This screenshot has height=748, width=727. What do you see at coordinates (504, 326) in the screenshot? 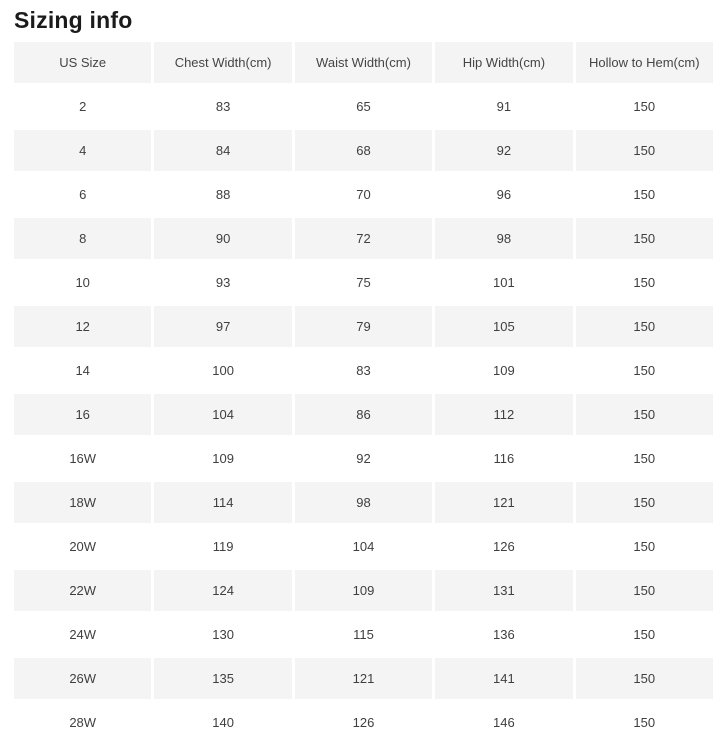
I see `table-cell: 105` at bounding box center [504, 326].